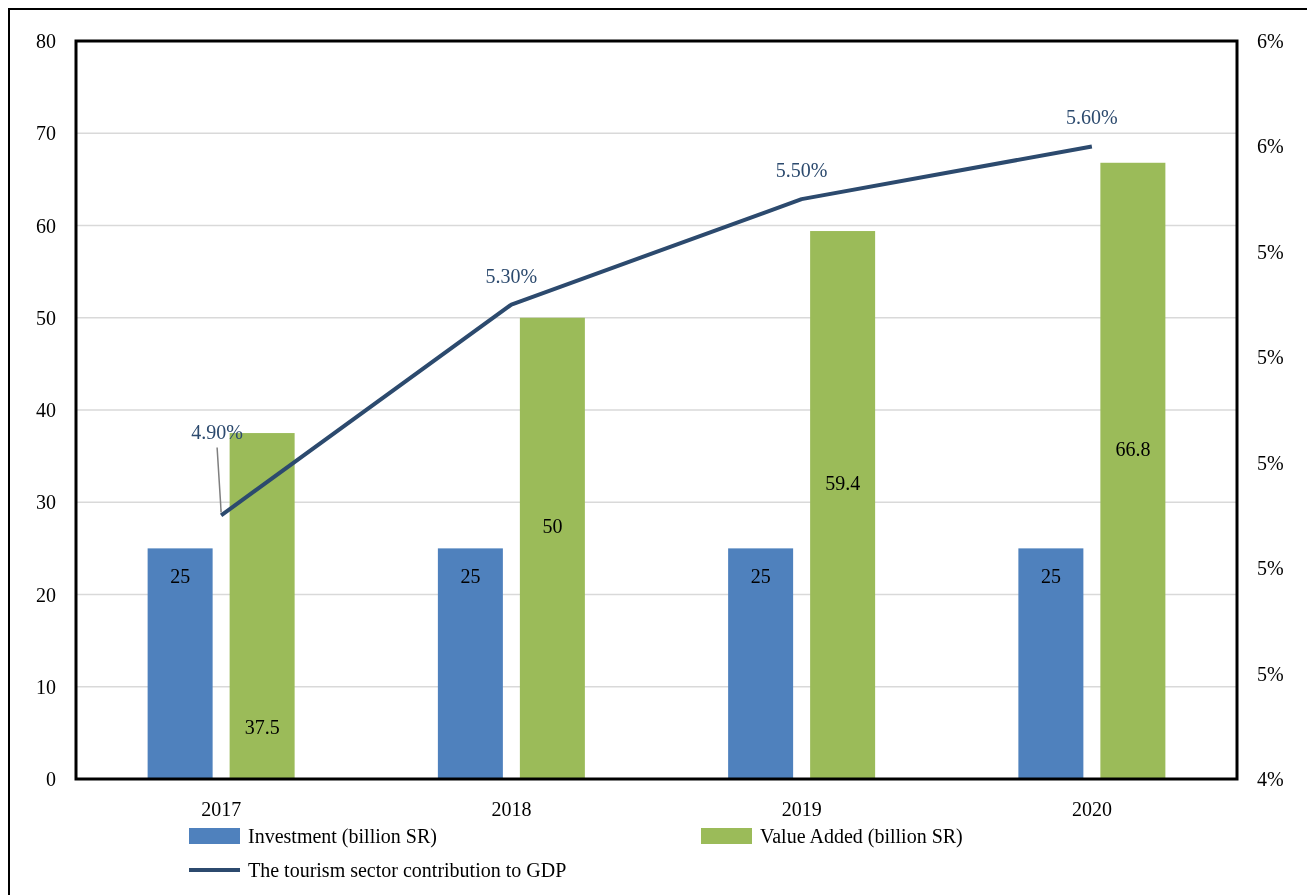  Describe the element at coordinates (843, 483) in the screenshot. I see `data-label: 59.4` at that location.